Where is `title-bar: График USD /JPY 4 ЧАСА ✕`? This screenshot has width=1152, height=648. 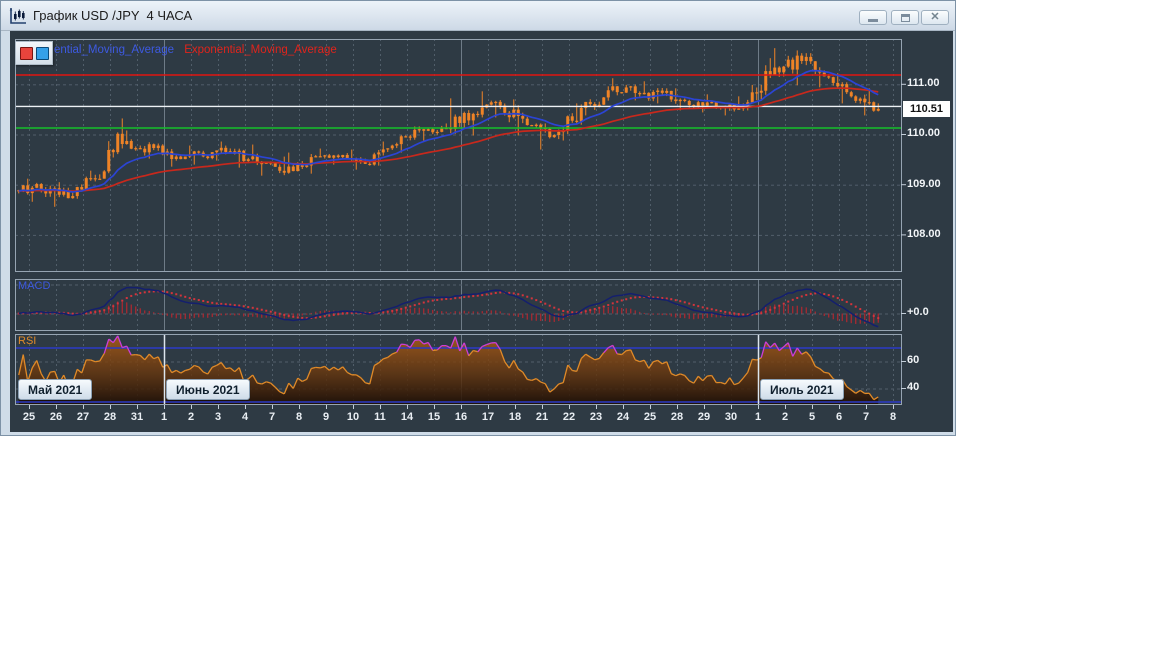 title-bar: График USD /JPY 4 ЧАСА ✕ is located at coordinates (478, 16).